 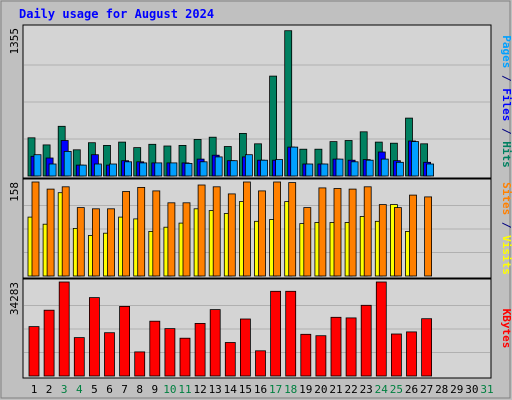 What do you see at coordinates (199, 389) in the screenshot?
I see `day-label: 12` at bounding box center [199, 389].